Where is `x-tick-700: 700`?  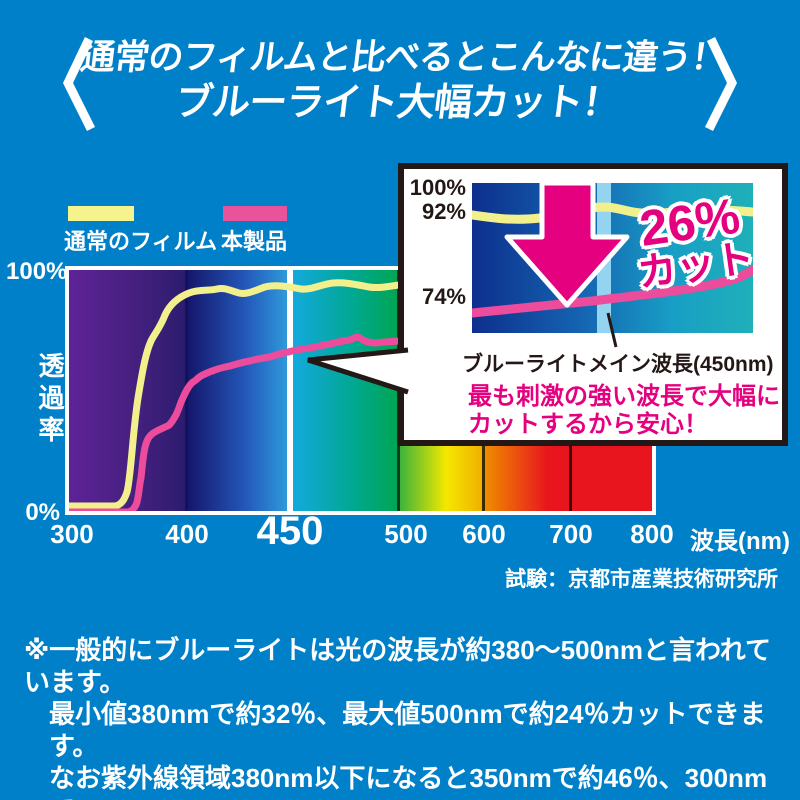
x-tick-700: 700 is located at coordinates (571, 534).